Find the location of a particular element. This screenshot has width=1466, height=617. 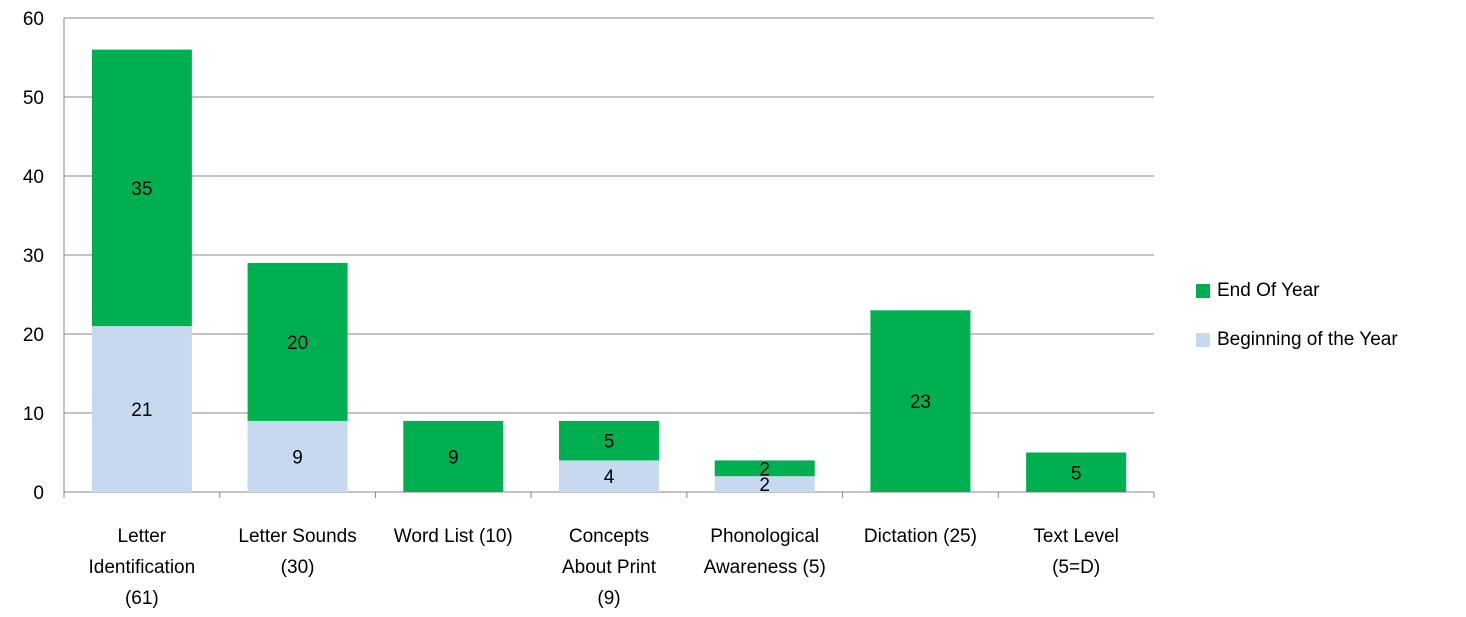

category-label: (9) is located at coordinates (608, 598).